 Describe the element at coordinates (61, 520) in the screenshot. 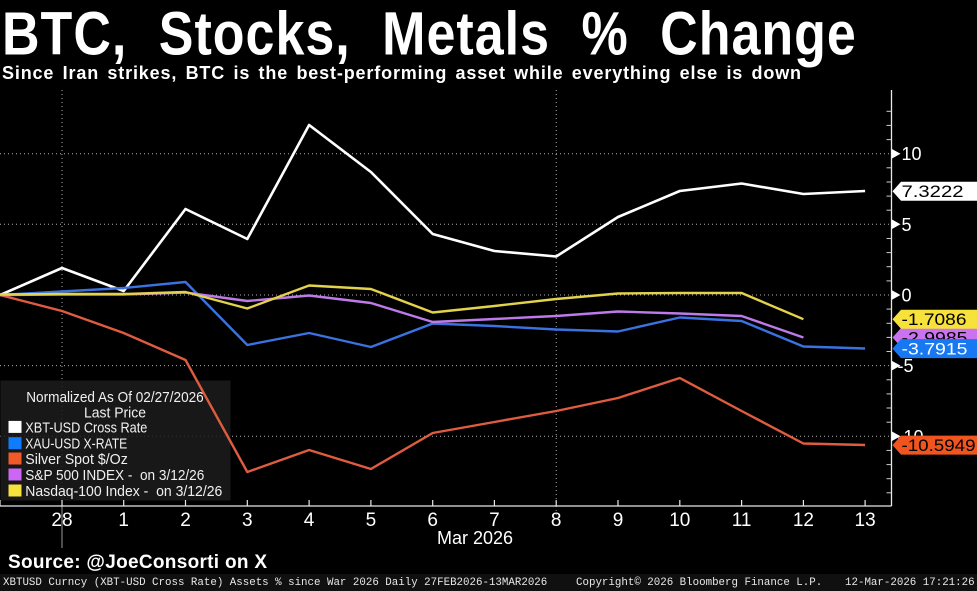

I see `svg-text: 28` at that location.